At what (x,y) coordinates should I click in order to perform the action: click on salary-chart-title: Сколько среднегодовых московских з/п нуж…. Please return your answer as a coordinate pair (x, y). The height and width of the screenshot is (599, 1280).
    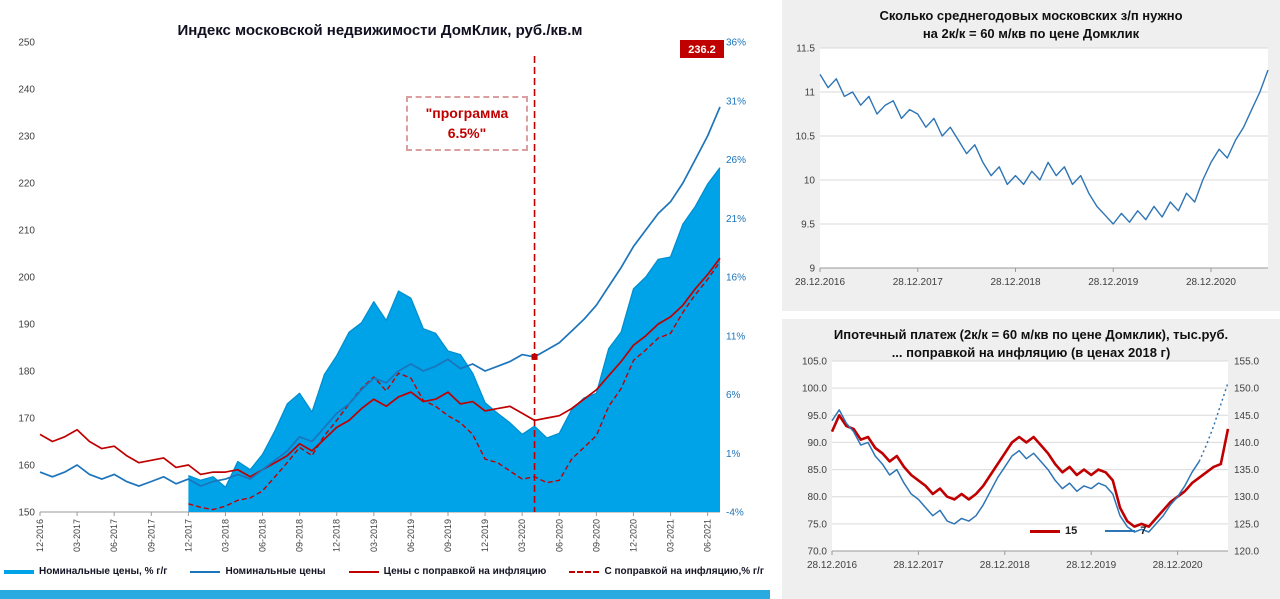
    Looking at the image, I should click on (1031, 24).